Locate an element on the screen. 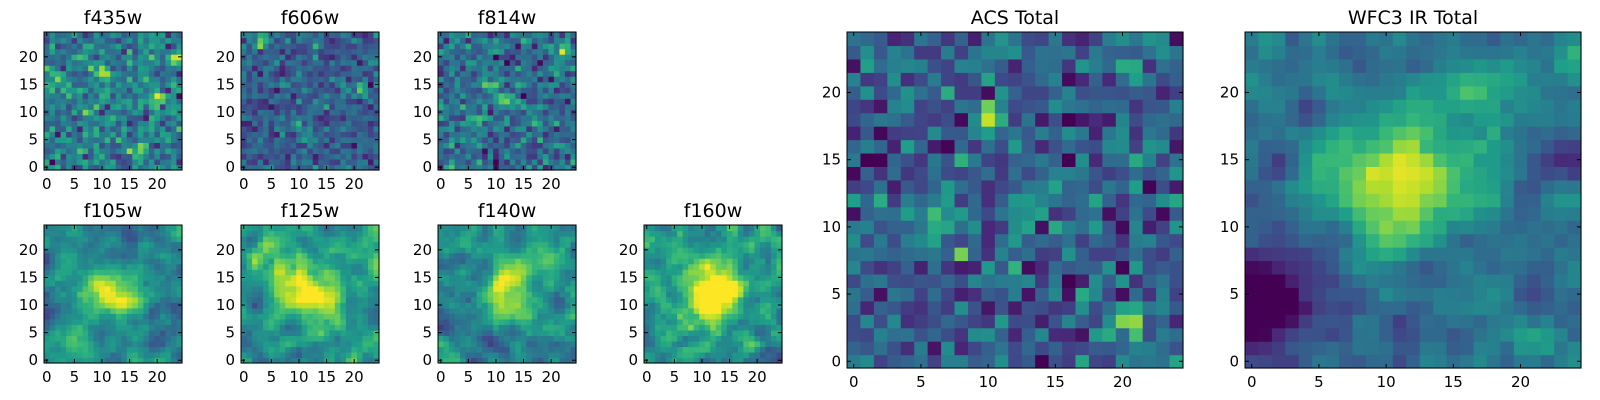 This screenshot has height=400, width=1600. x-tick-label: 0 is located at coordinates (47, 184).